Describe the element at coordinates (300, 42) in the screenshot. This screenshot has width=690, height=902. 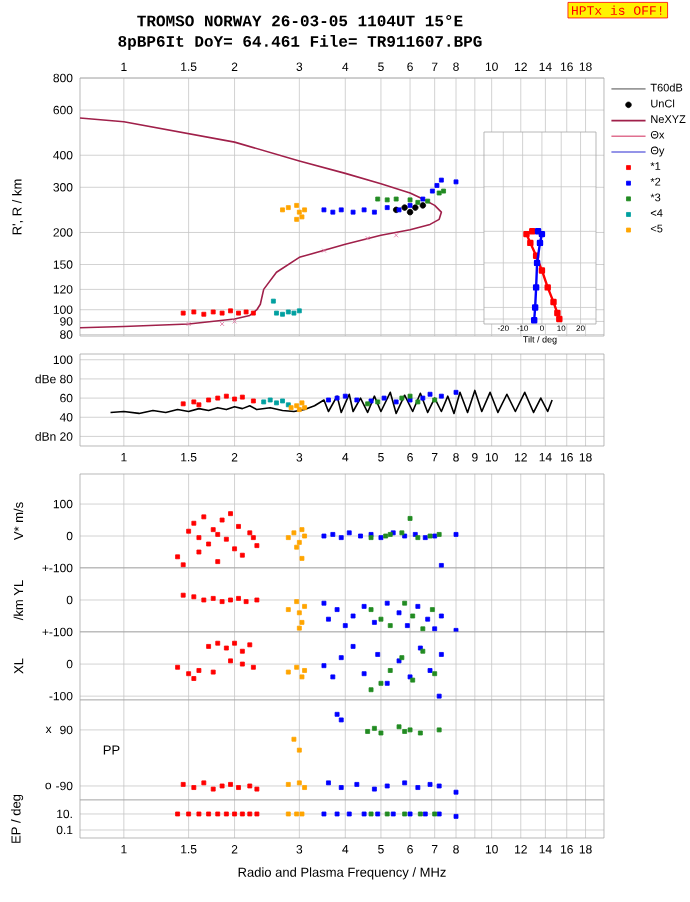
I see `chart-subtitle: 8pBP6It DoY= 64.461 File= TR911607.BPG` at that location.